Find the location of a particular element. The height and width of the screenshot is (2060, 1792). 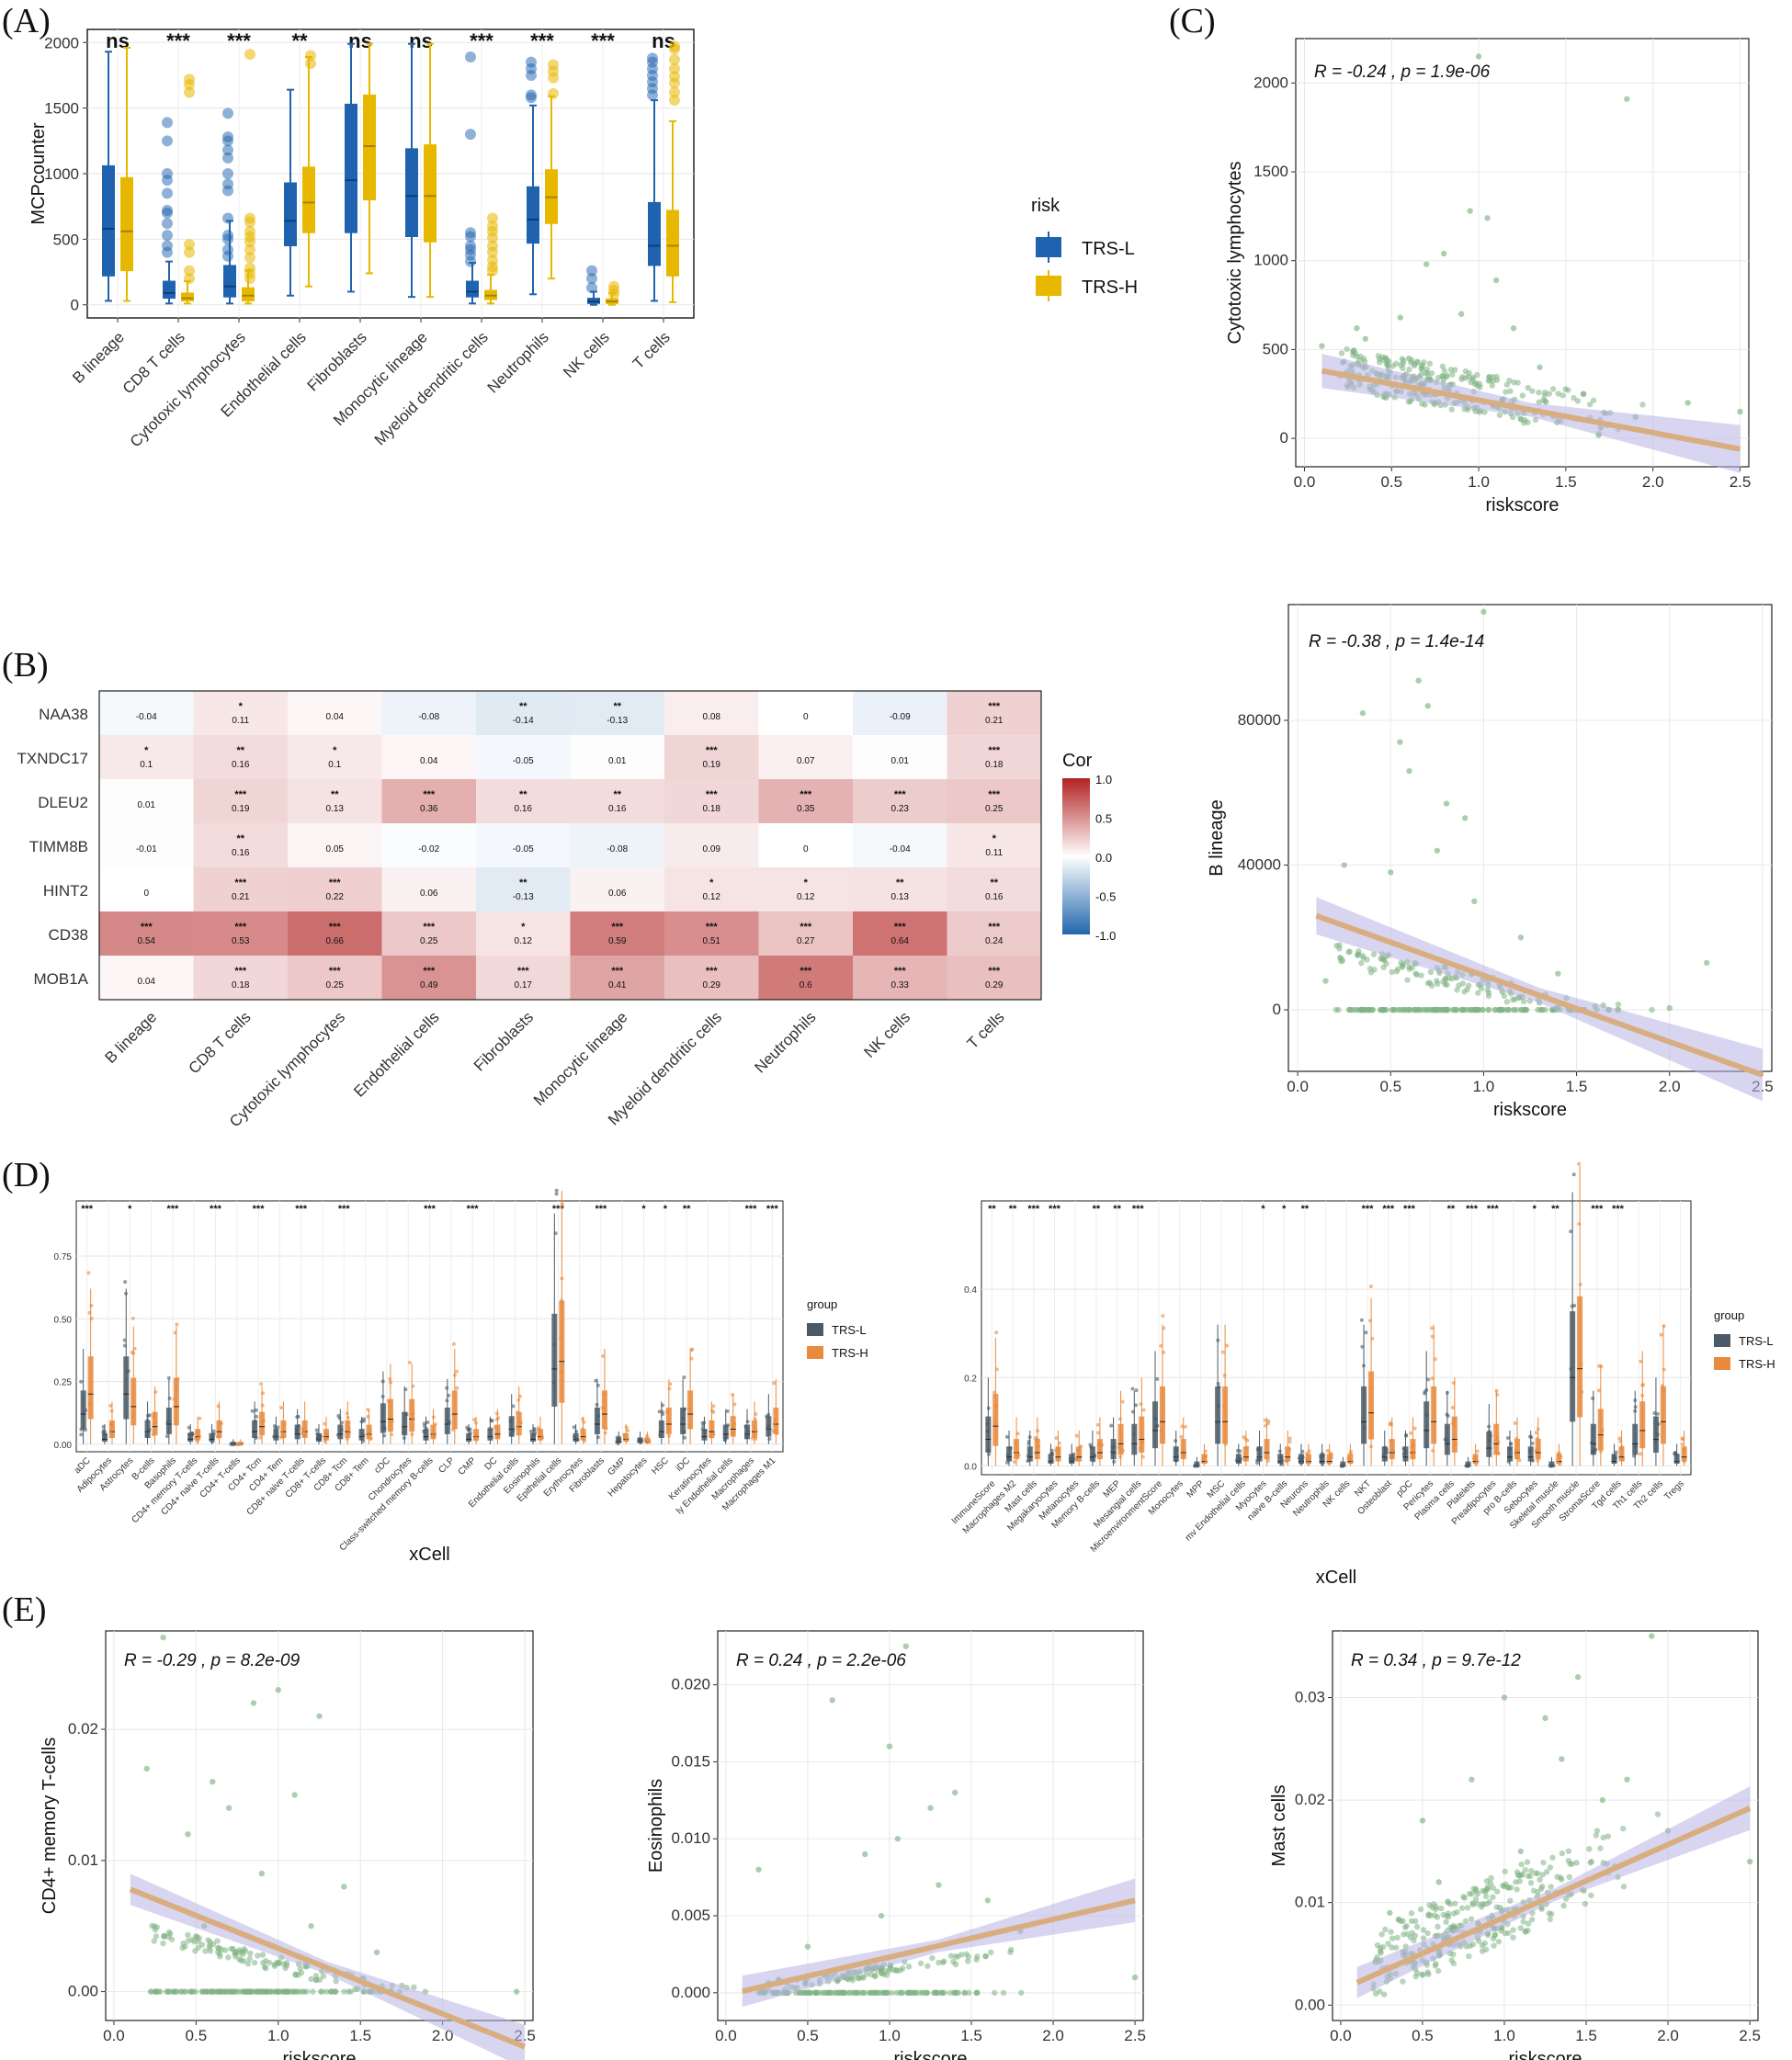

heatmap-cell-value: 0.1 is located at coordinates (146, 765).